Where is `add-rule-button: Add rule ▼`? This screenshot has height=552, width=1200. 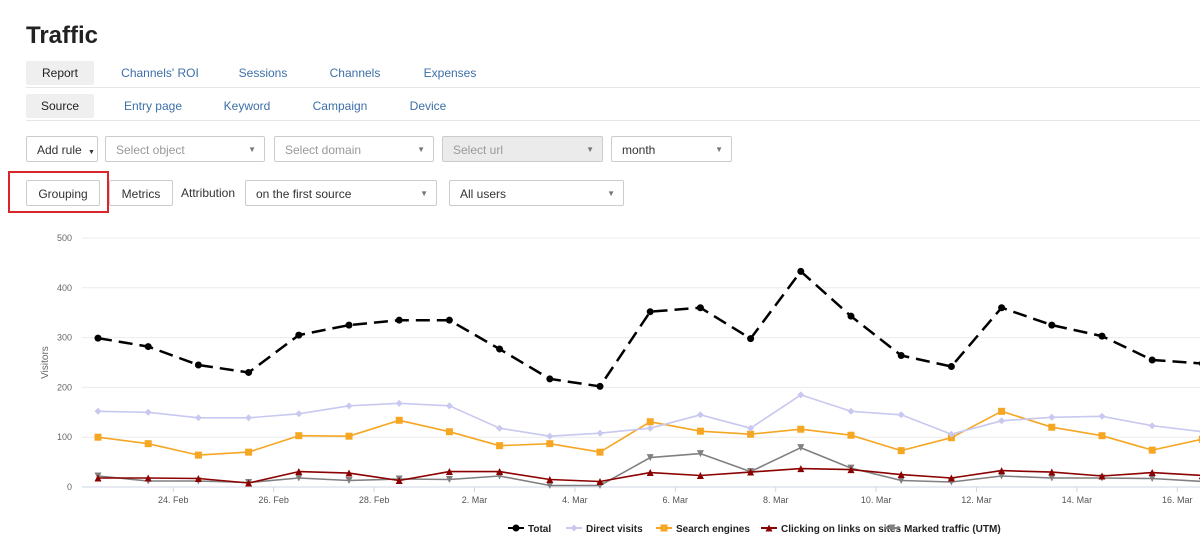
add-rule-button: Add rule ▼ is located at coordinates (62, 149).